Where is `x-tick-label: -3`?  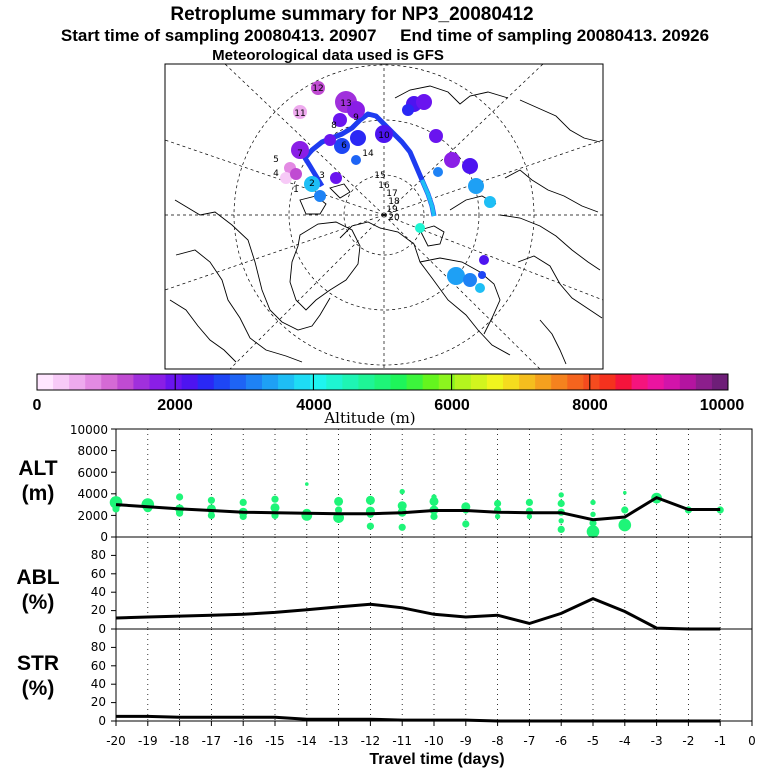 x-tick-label: -3 is located at coordinates (657, 741).